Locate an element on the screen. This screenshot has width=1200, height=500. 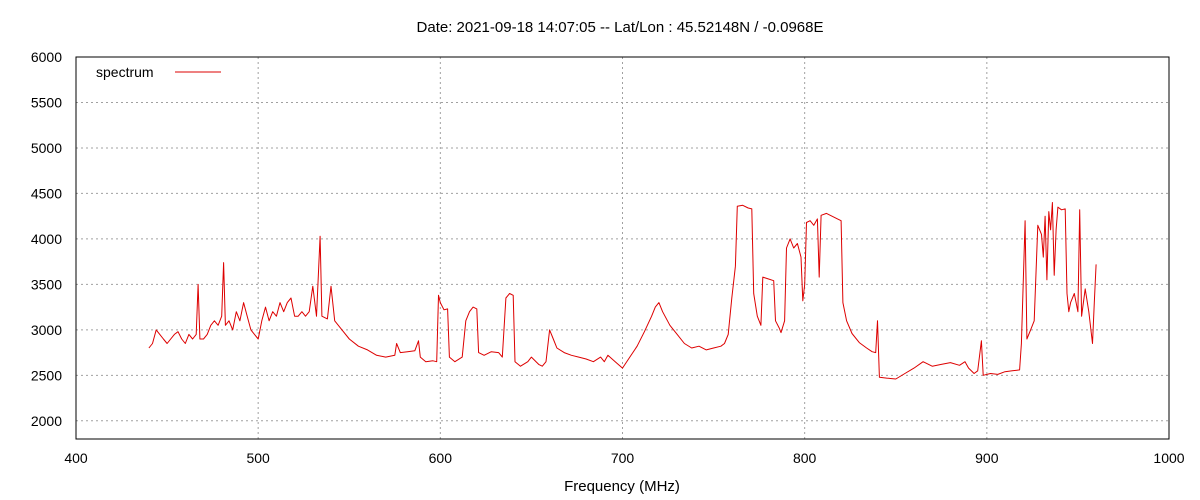
x-tick-label: 1000 is located at coordinates (1168, 458).